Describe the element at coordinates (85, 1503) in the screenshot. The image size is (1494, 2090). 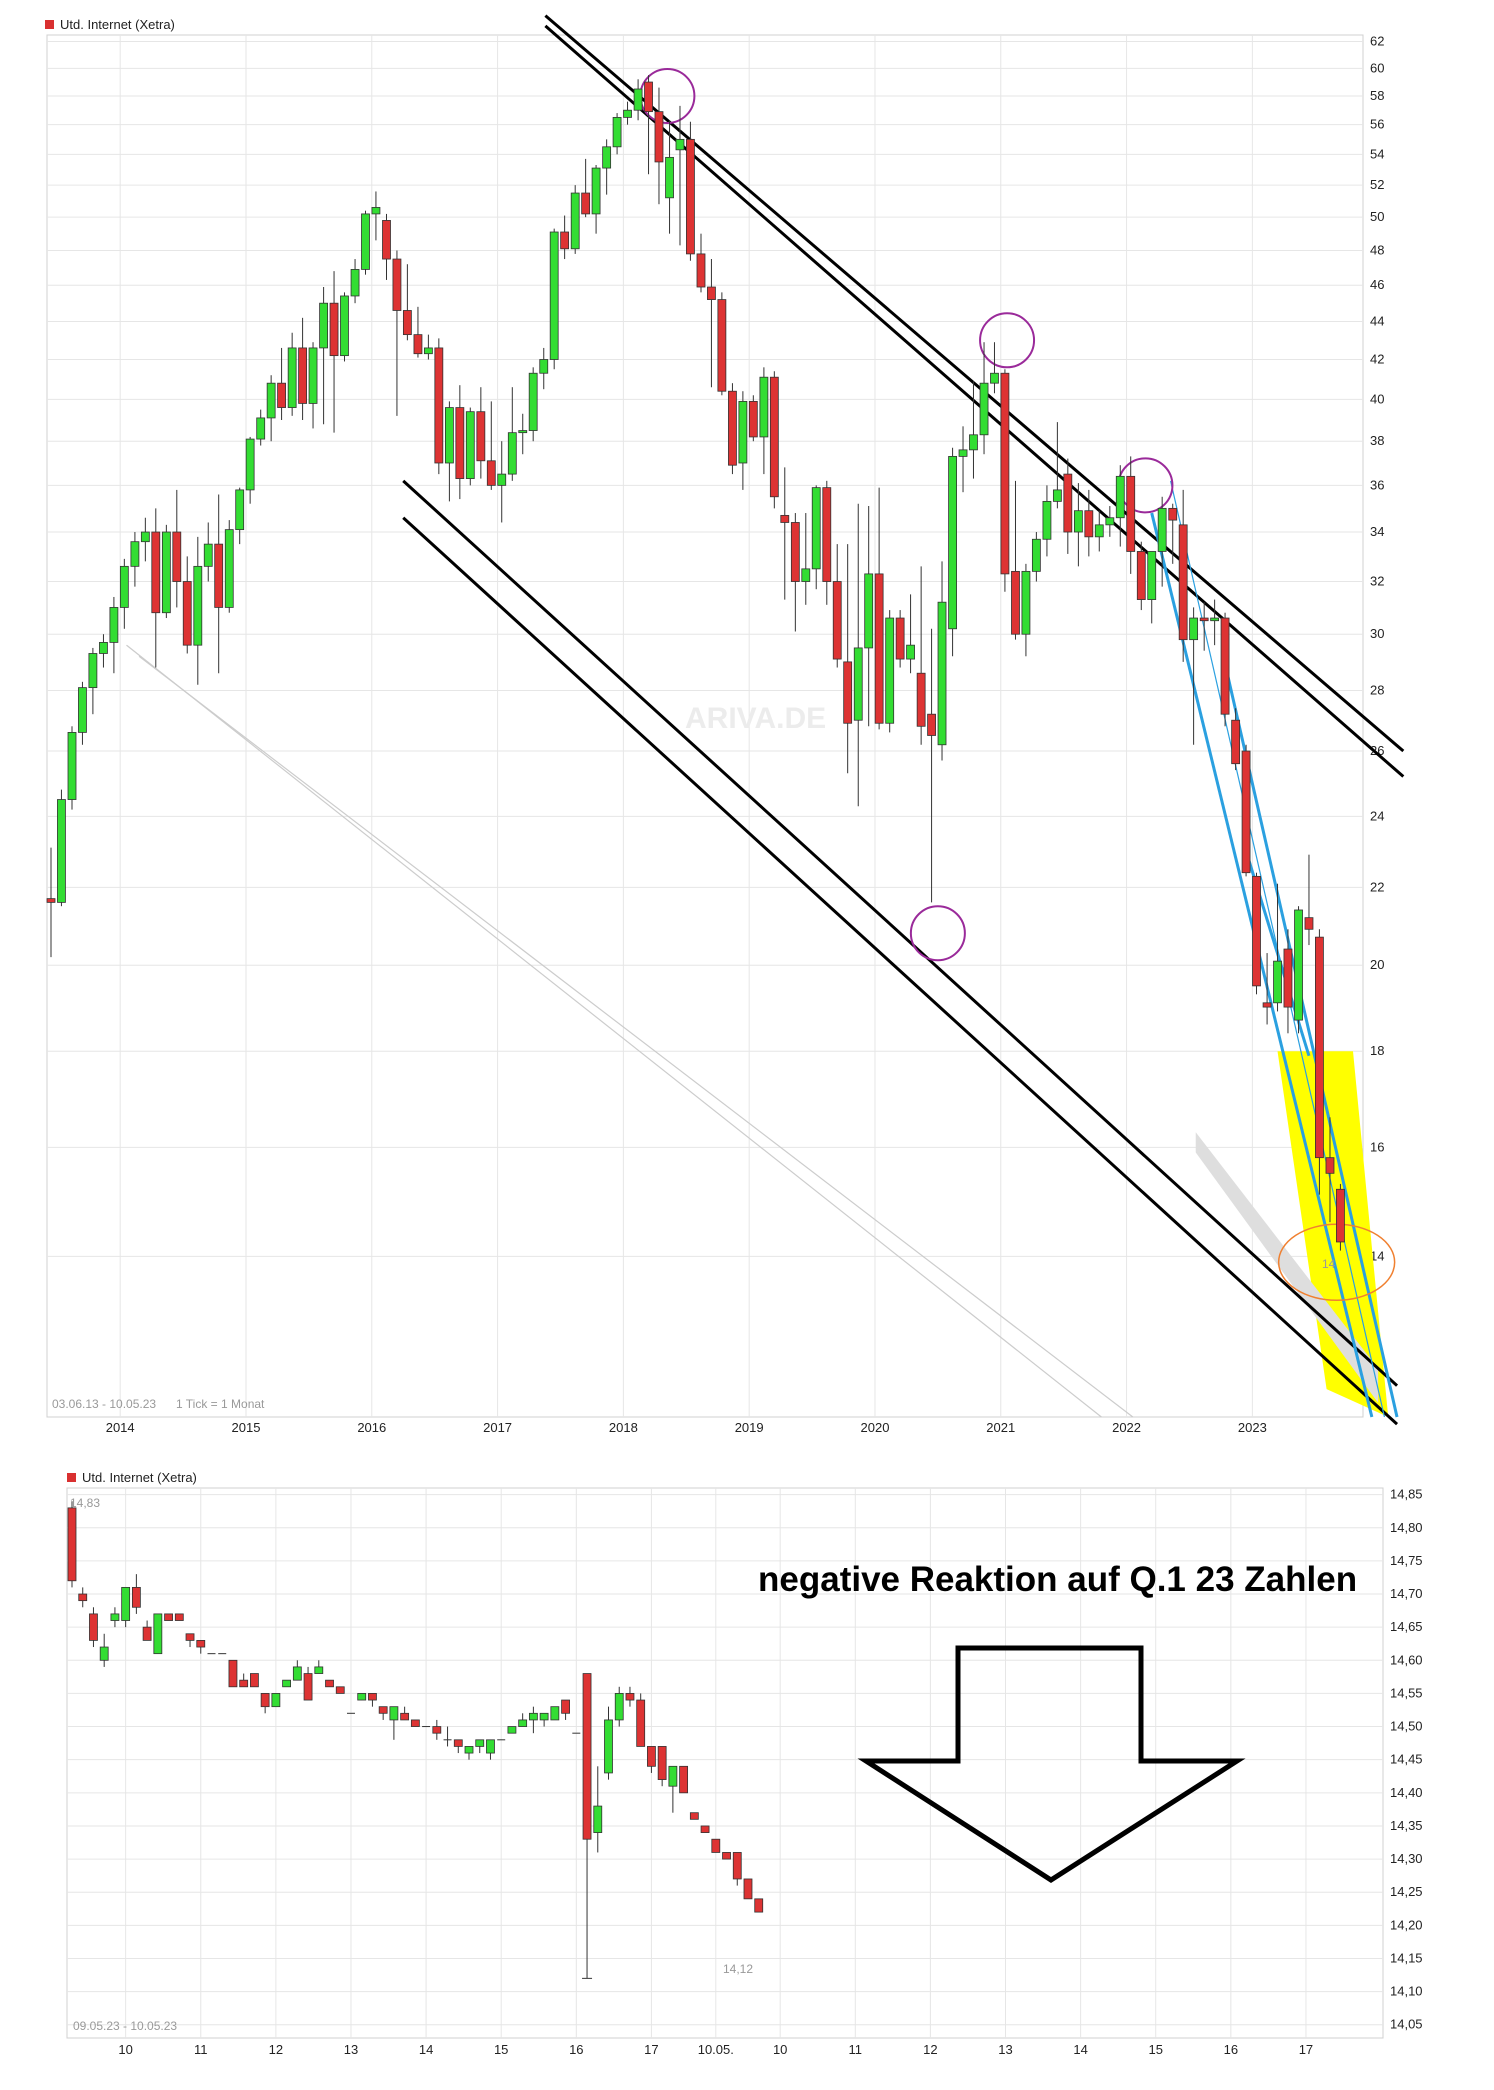
I see `intraday-high-label: 14,83` at that location.